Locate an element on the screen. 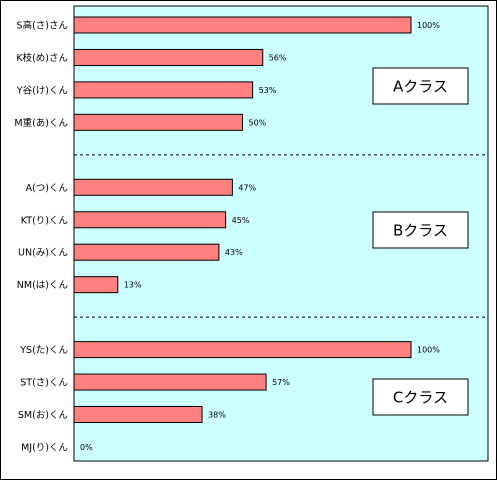 This screenshot has height=480, width=497. category-label: KT(り)くん is located at coordinates (44, 220).